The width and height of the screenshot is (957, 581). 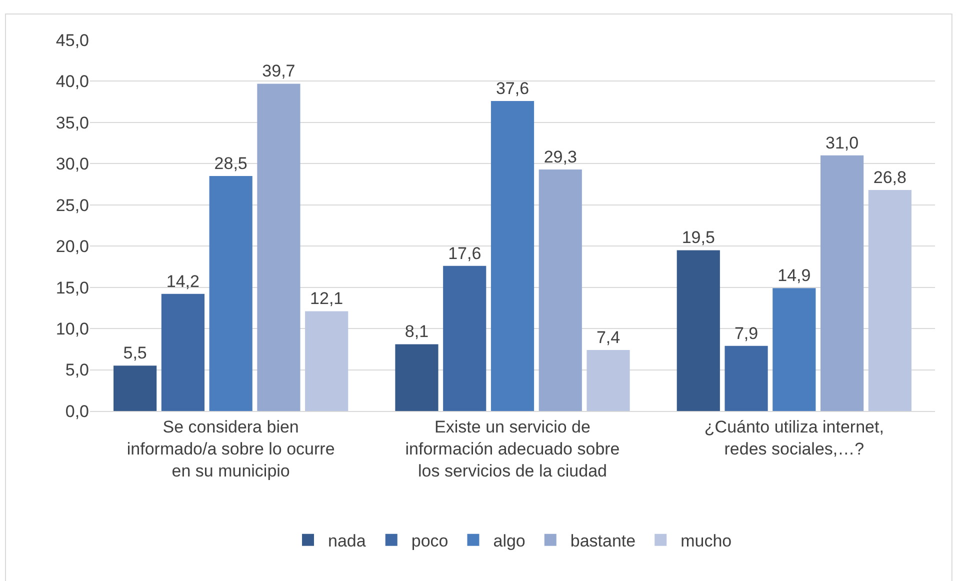 I want to click on data-label: 5,5, so click(x=135, y=353).